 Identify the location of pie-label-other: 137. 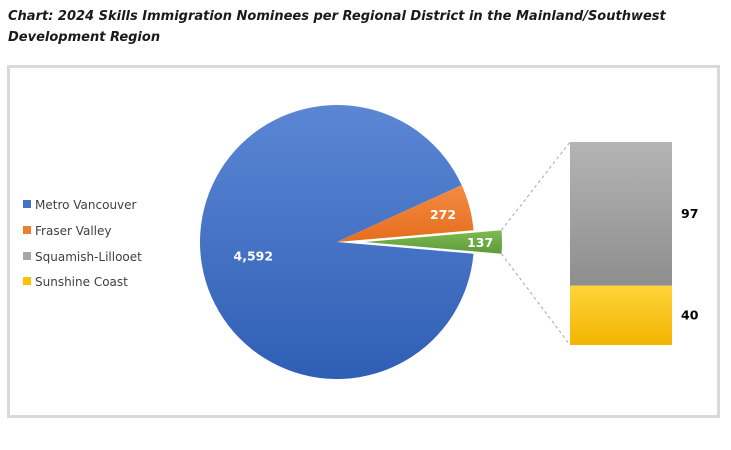
(480, 242).